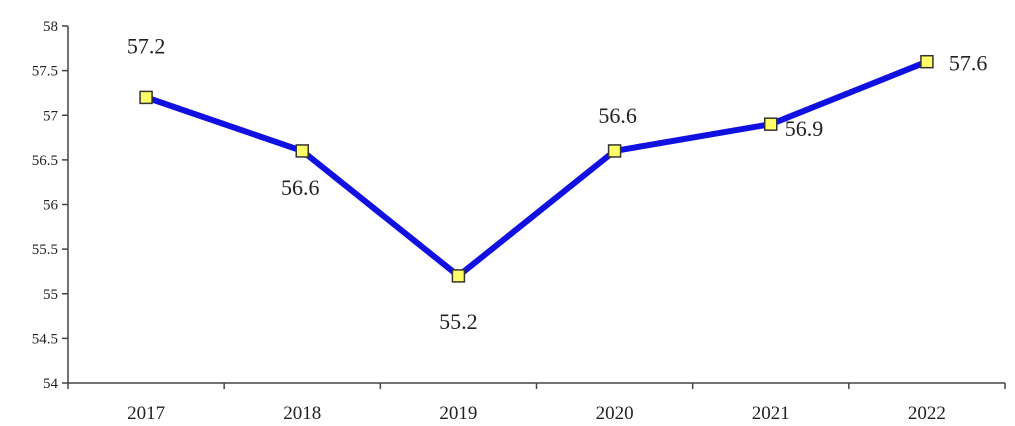  What do you see at coordinates (927, 413) in the screenshot?
I see `x-tick-label: 2022` at bounding box center [927, 413].